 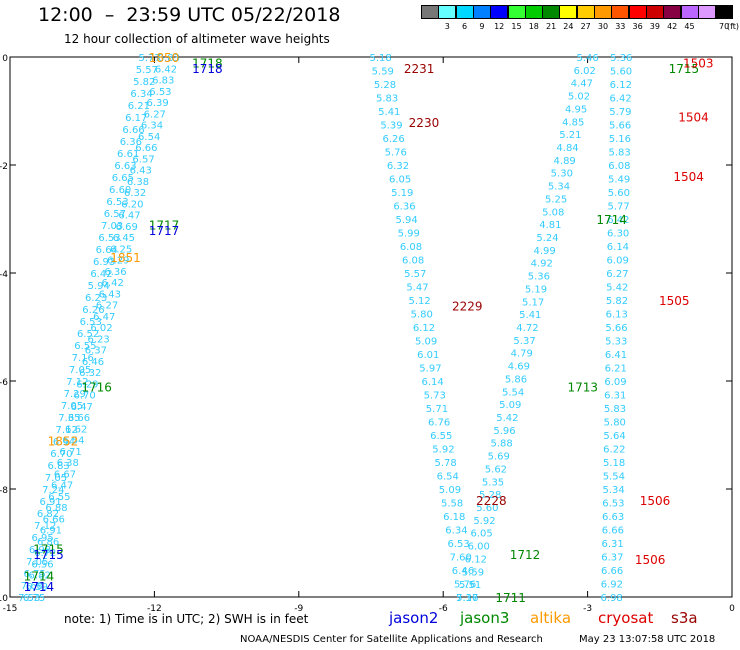 What do you see at coordinates (53, 490) in the screenshot?
I see `track-value-label: 7.24` at bounding box center [53, 490].